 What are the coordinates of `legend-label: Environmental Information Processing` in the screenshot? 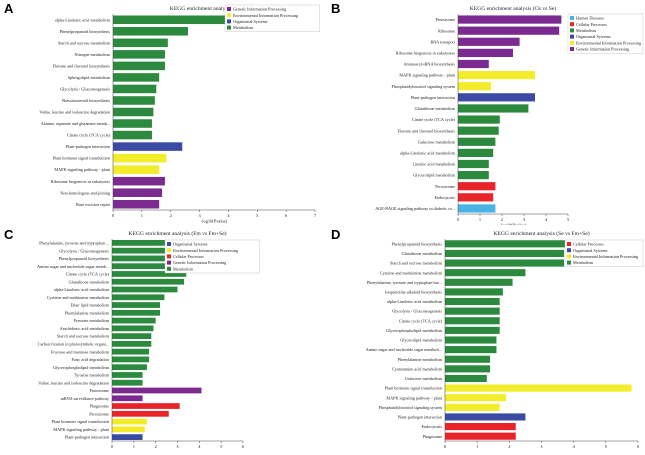 It's located at (609, 42).